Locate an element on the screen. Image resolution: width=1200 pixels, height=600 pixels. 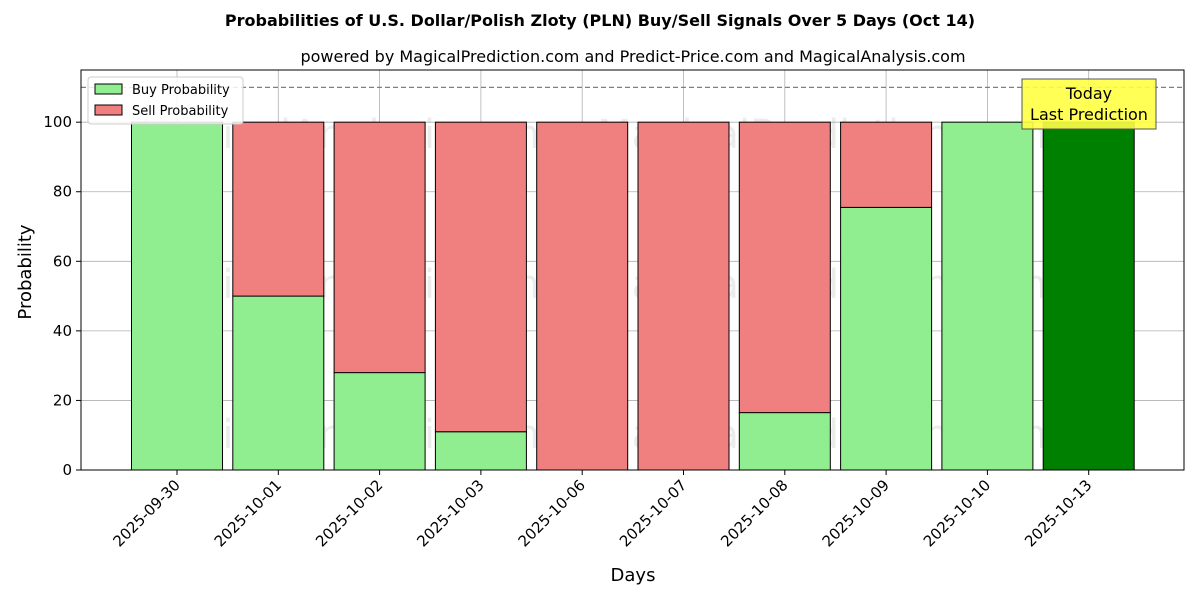
legend-box is located at coordinates (165, 100).